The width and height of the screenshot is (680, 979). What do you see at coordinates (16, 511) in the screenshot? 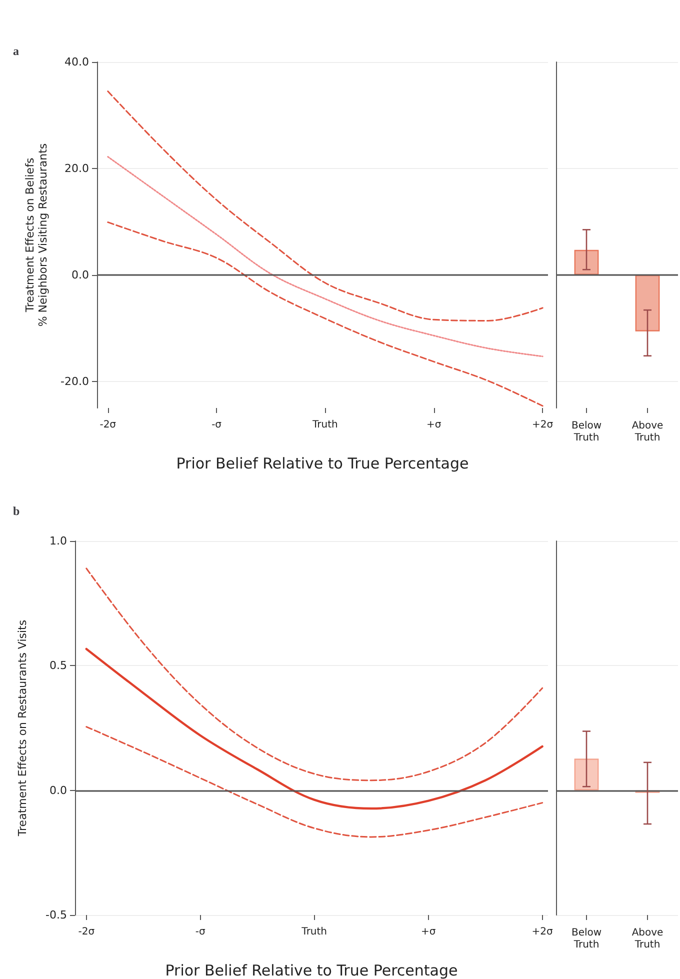
I see `chart-title: b` at bounding box center [16, 511].